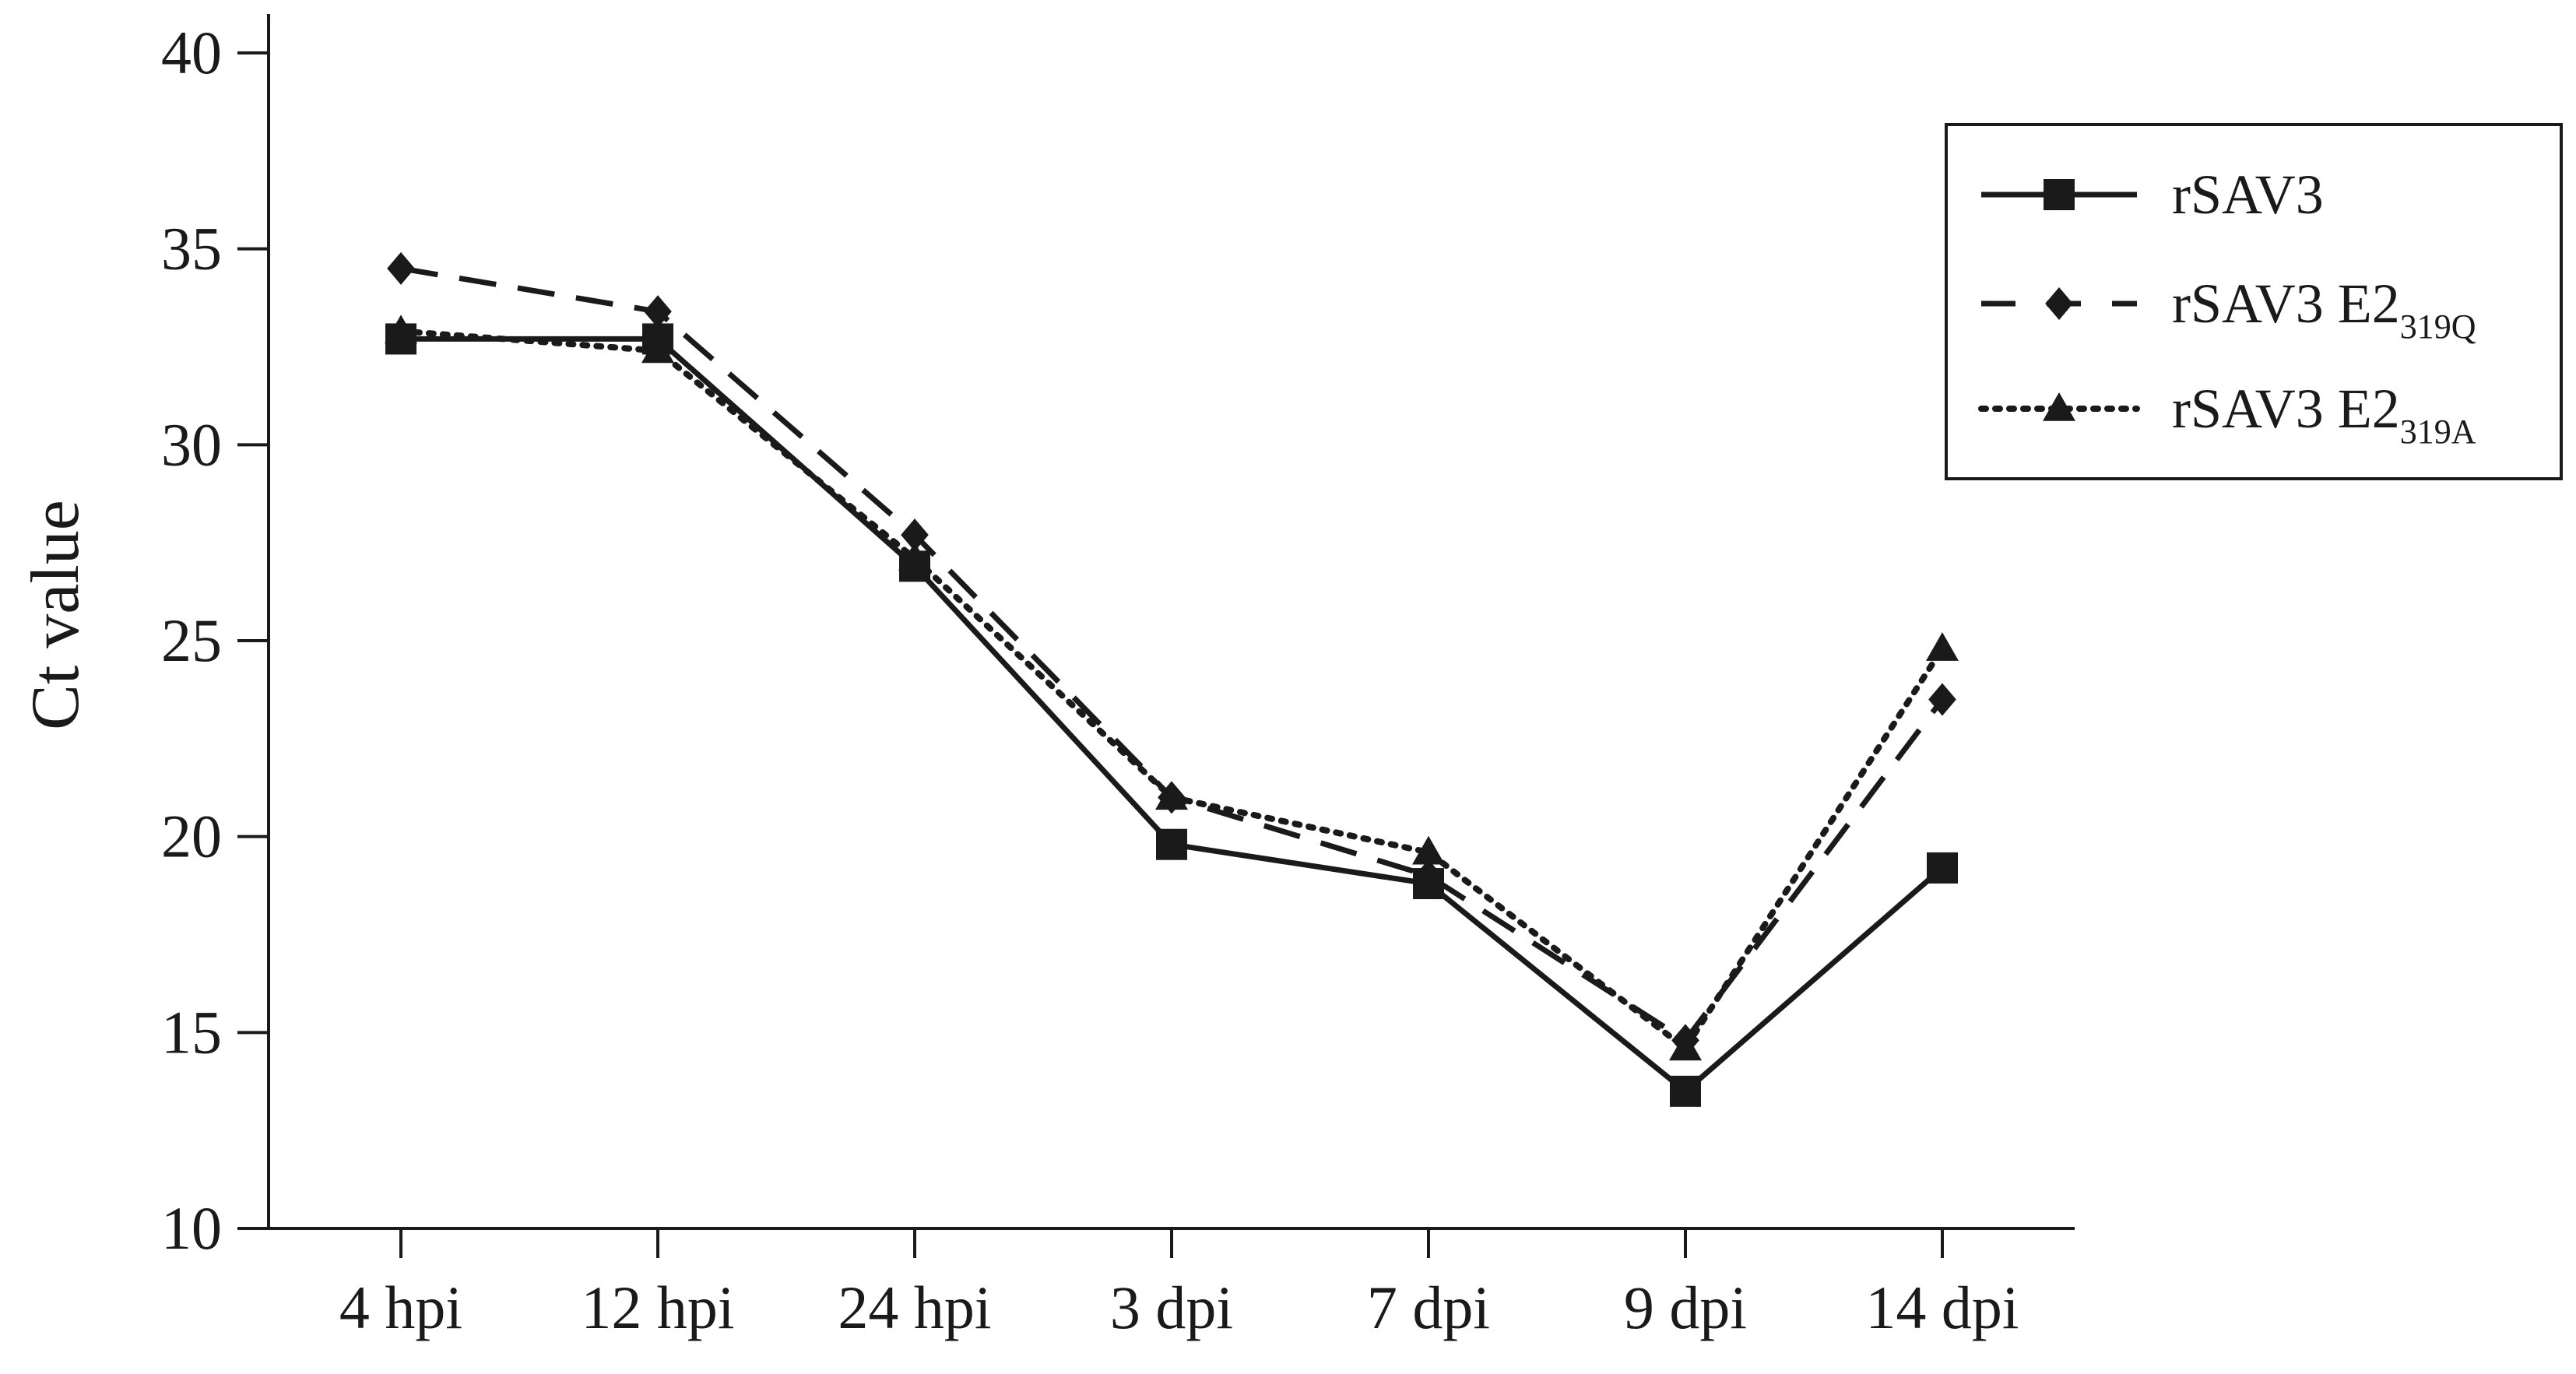 This screenshot has width=2576, height=1374. I want to click on y-axis-title: Ct value, so click(55, 615).